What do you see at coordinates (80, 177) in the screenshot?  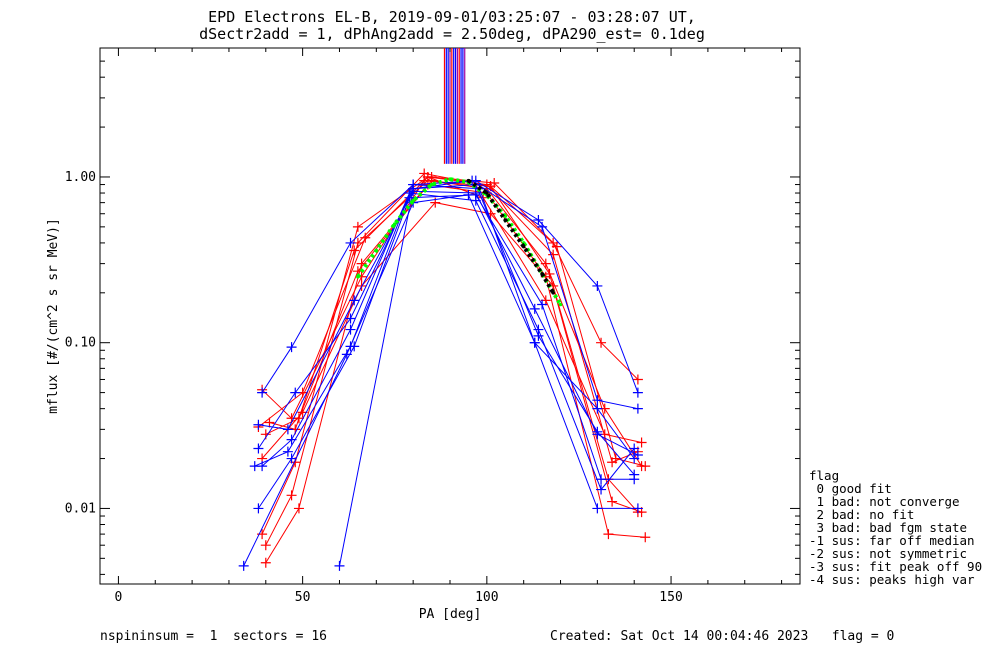 I see `y-tick-label: 1.00` at bounding box center [80, 177].